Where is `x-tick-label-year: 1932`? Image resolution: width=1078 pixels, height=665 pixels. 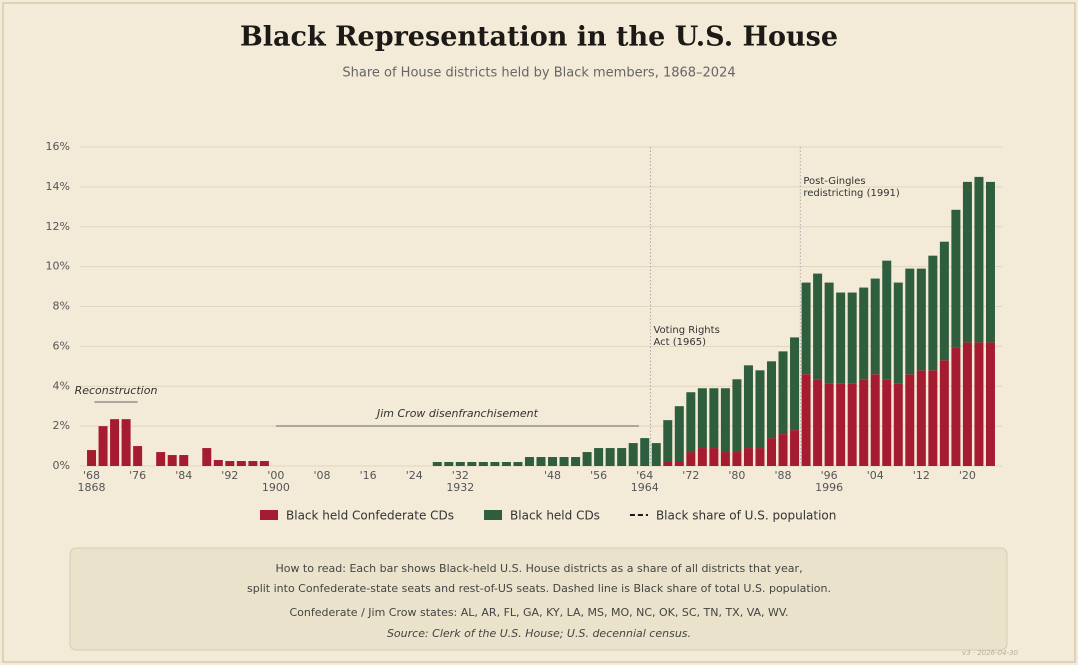
x-tick-label-year: 1932 is located at coordinates (460, 487).